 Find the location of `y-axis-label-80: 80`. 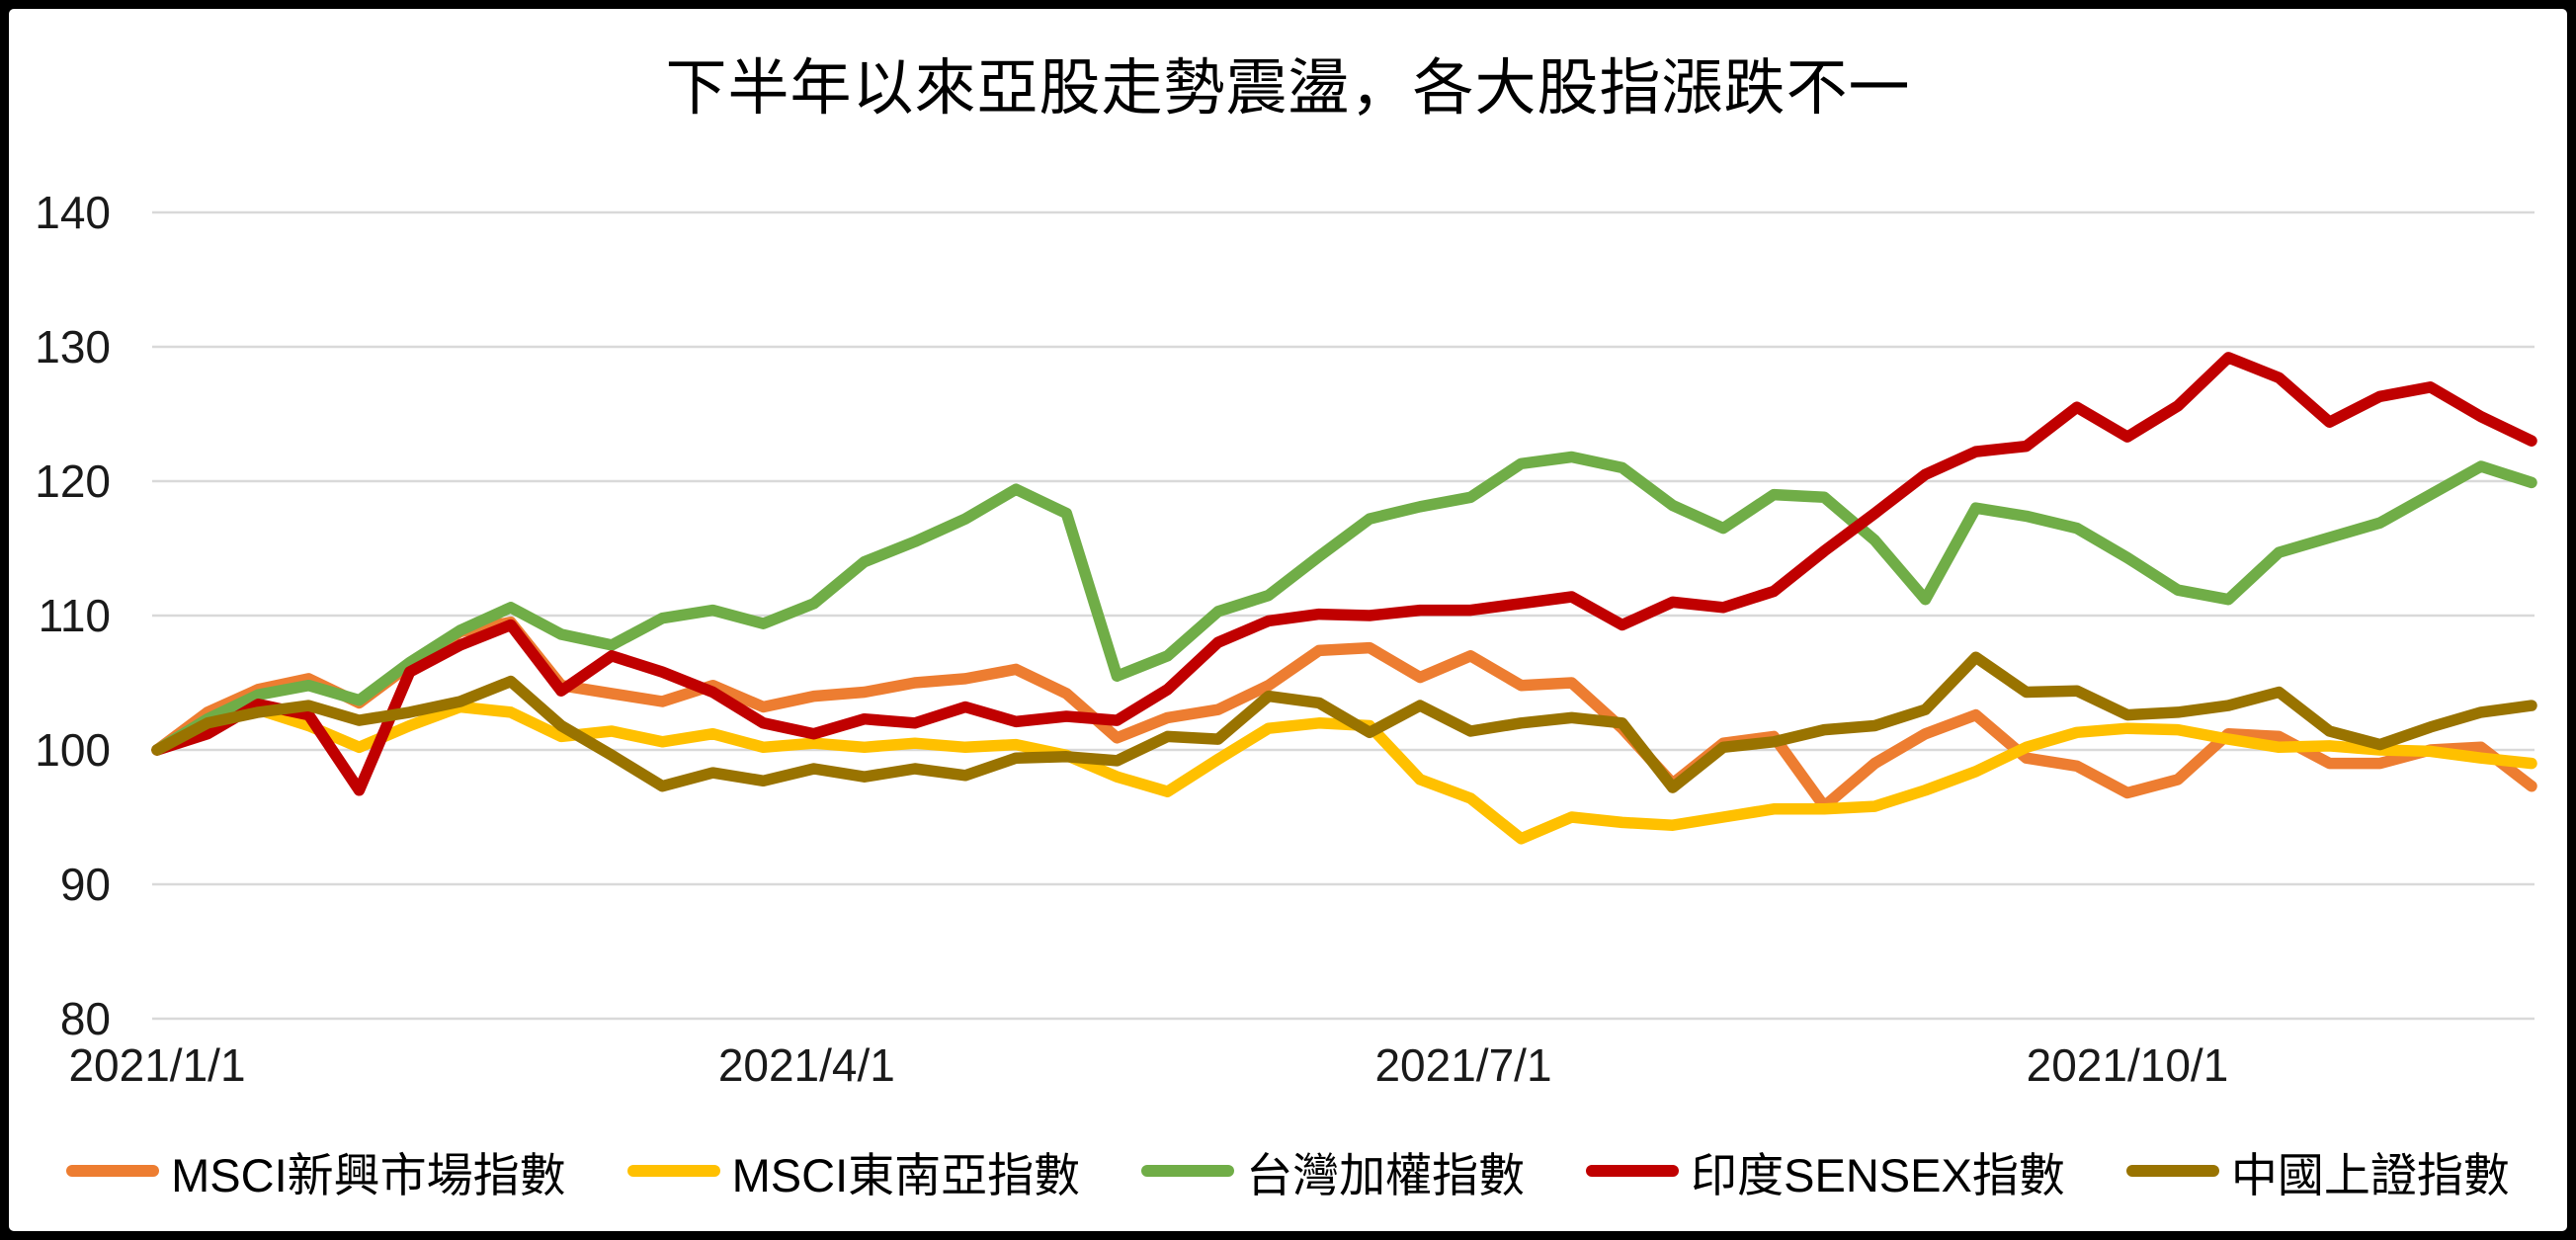

y-axis-label-80: 80 is located at coordinates (85, 1018).